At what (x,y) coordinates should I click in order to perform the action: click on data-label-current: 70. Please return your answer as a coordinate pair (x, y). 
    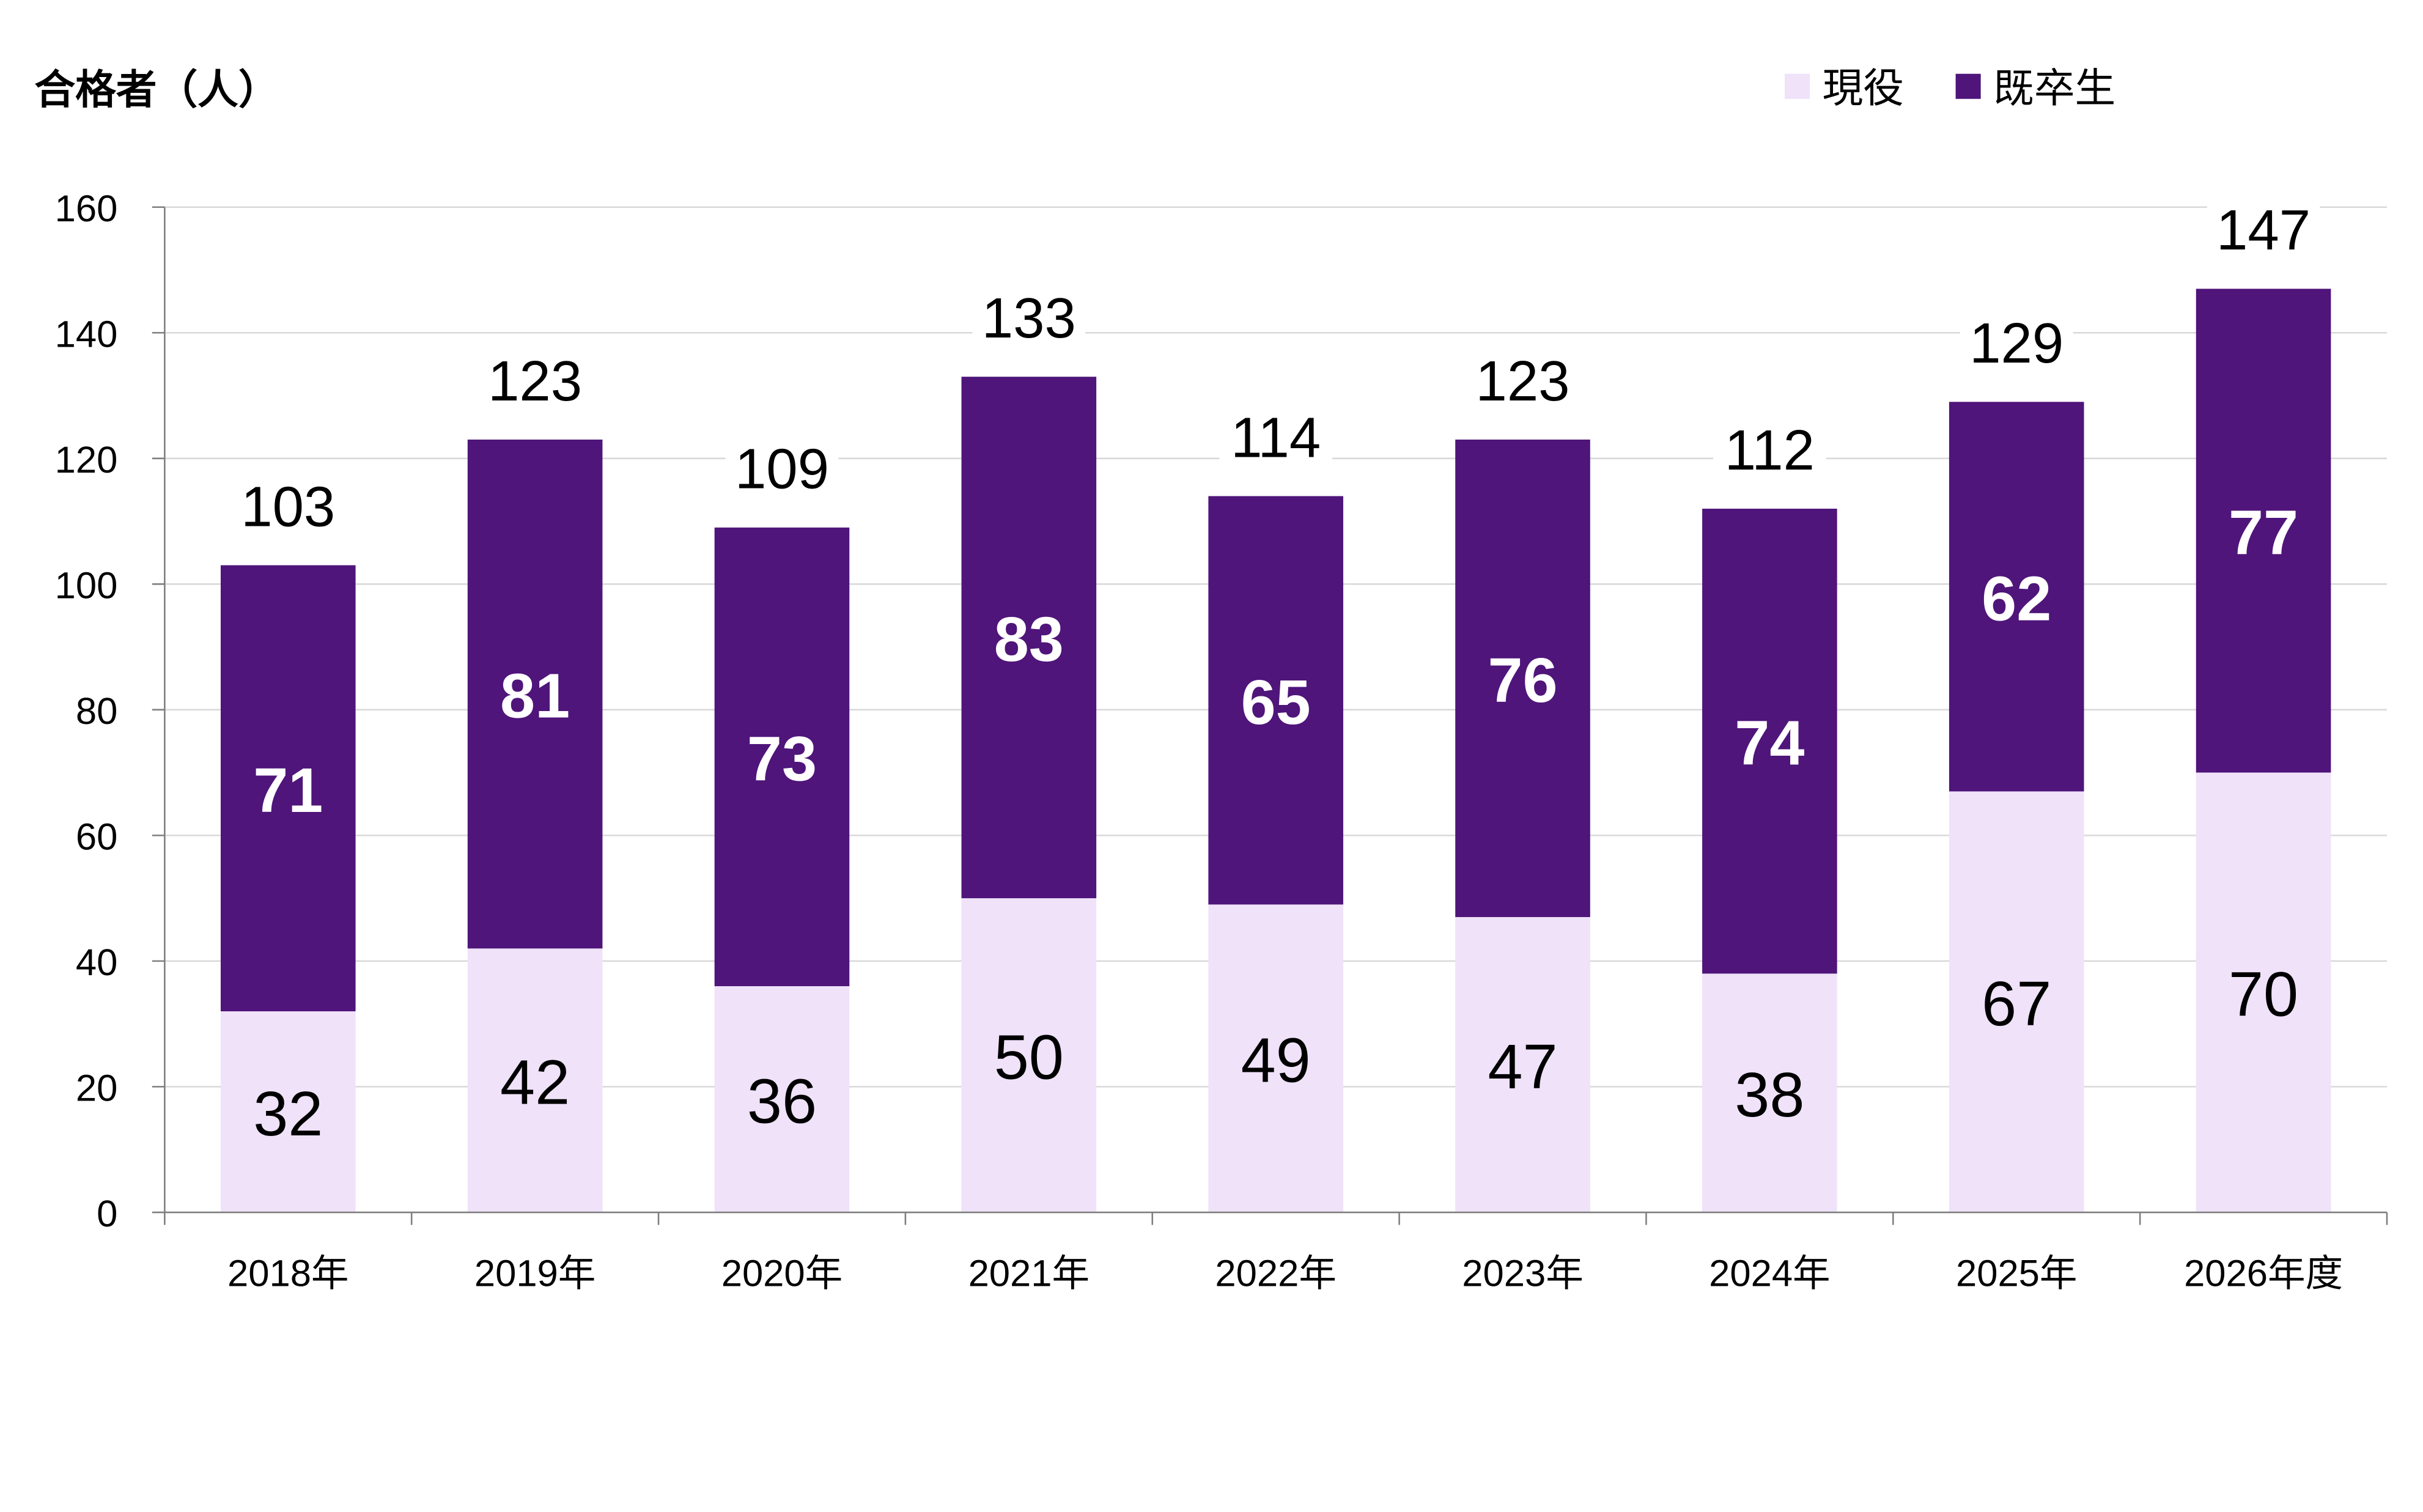
    Looking at the image, I should click on (2263, 995).